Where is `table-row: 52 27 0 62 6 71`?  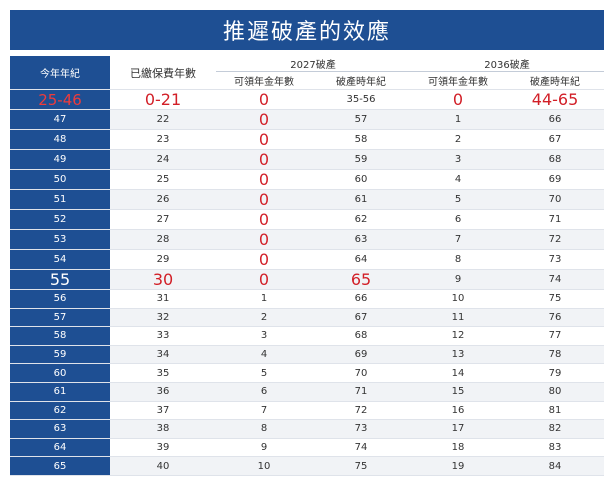 table-row: 52 27 0 62 6 71 is located at coordinates (307, 219).